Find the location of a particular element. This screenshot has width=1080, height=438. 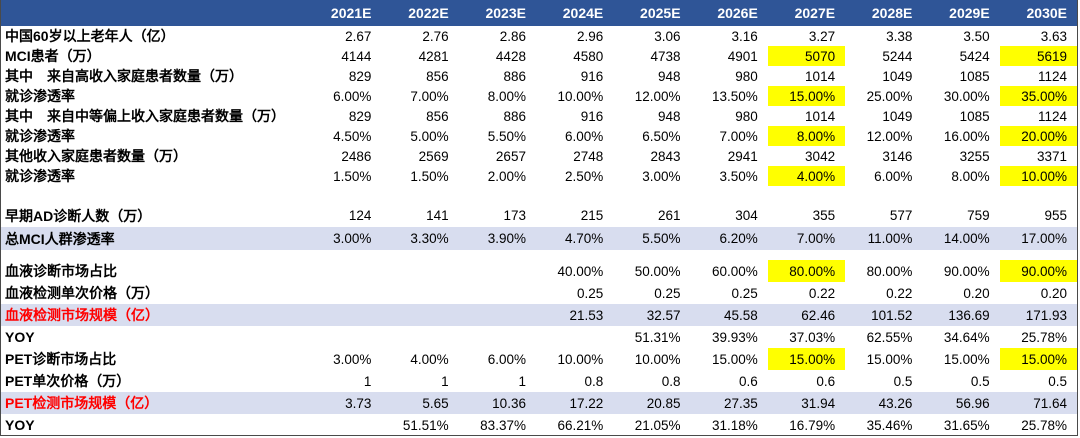

row-label: 其中 来自中等偏上收入家庭患者数量（万） is located at coordinates (145, 116).